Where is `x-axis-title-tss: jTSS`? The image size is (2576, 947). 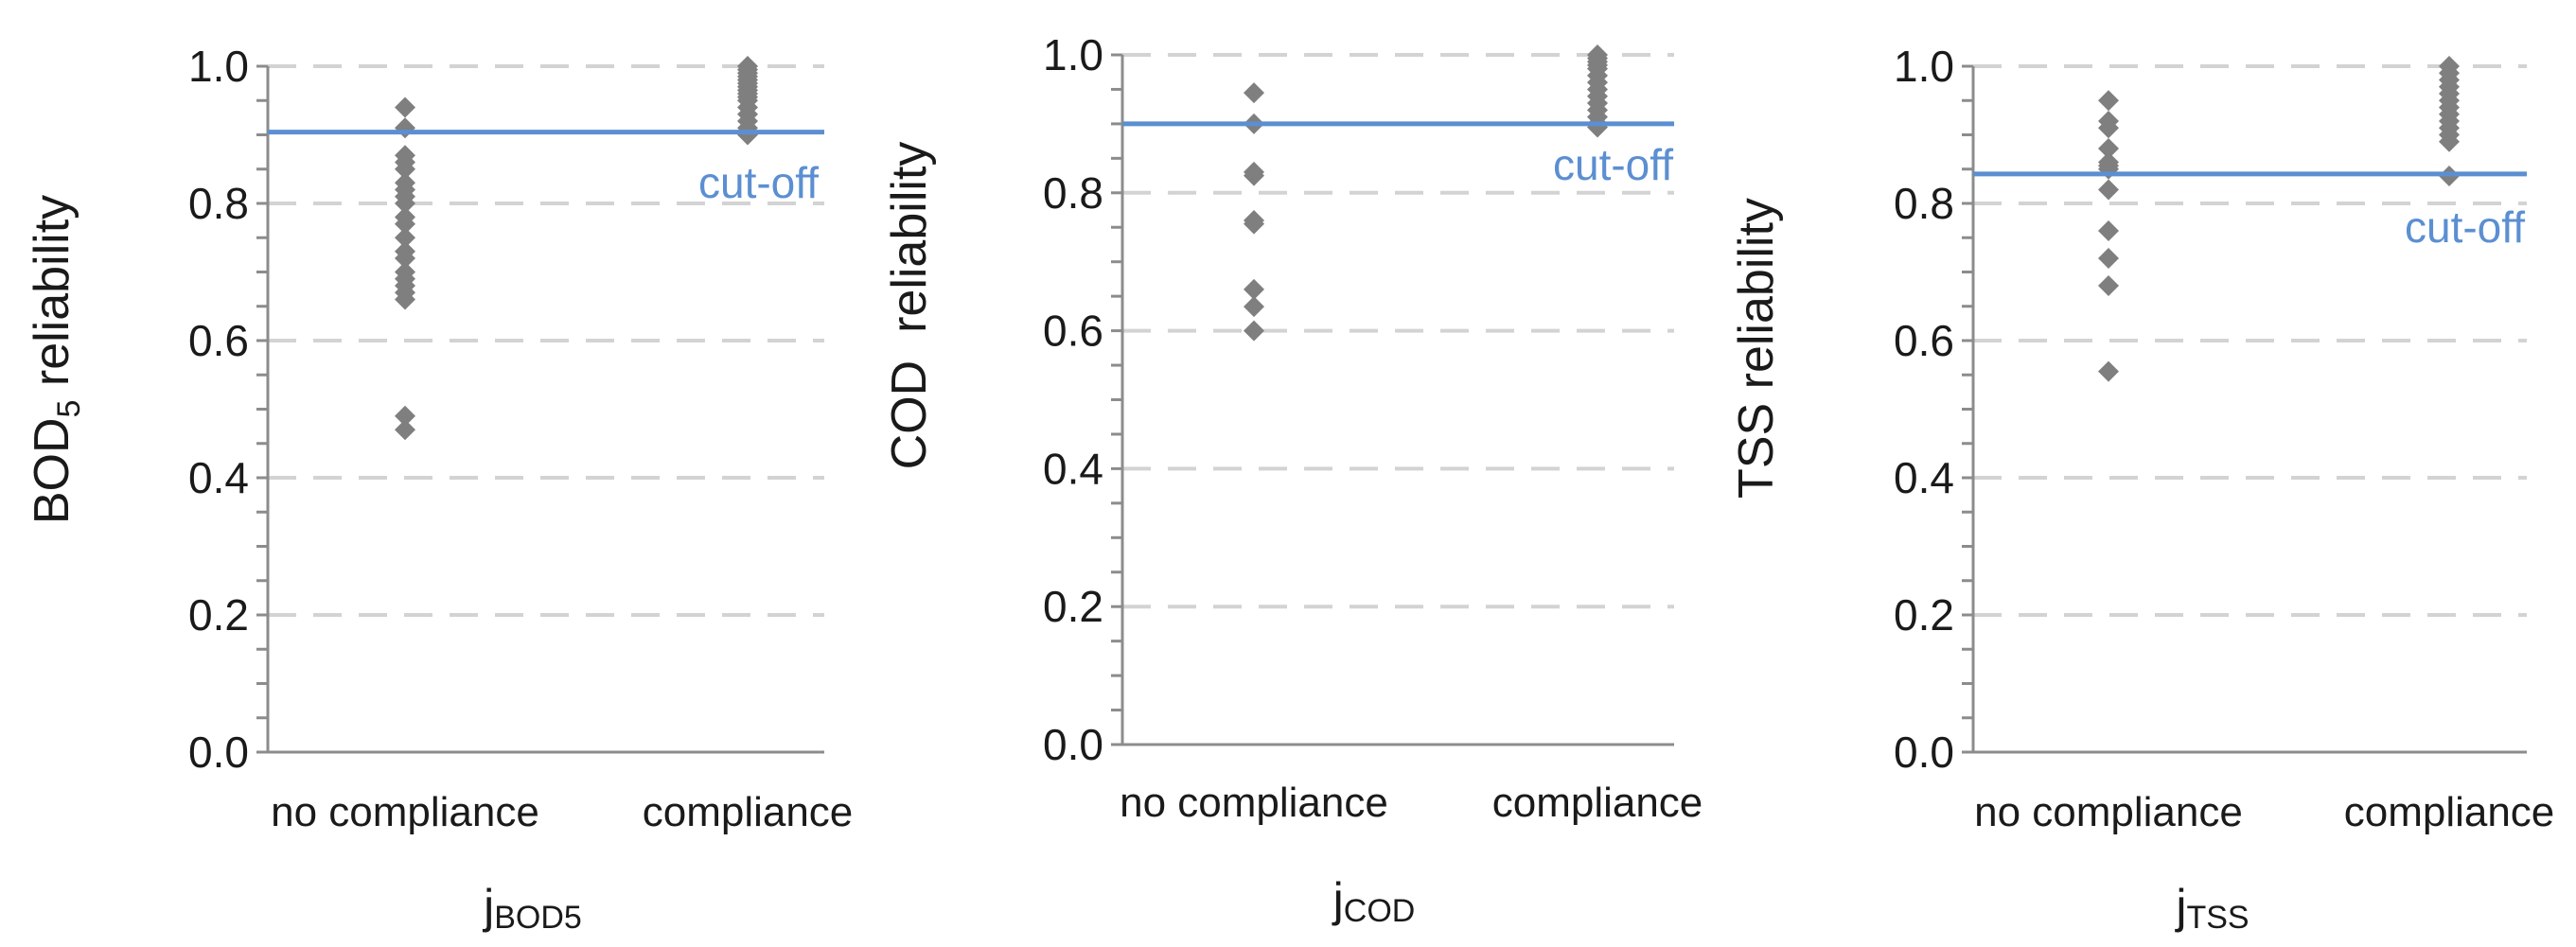 x-axis-title-tss: jTSS is located at coordinates (2211, 908).